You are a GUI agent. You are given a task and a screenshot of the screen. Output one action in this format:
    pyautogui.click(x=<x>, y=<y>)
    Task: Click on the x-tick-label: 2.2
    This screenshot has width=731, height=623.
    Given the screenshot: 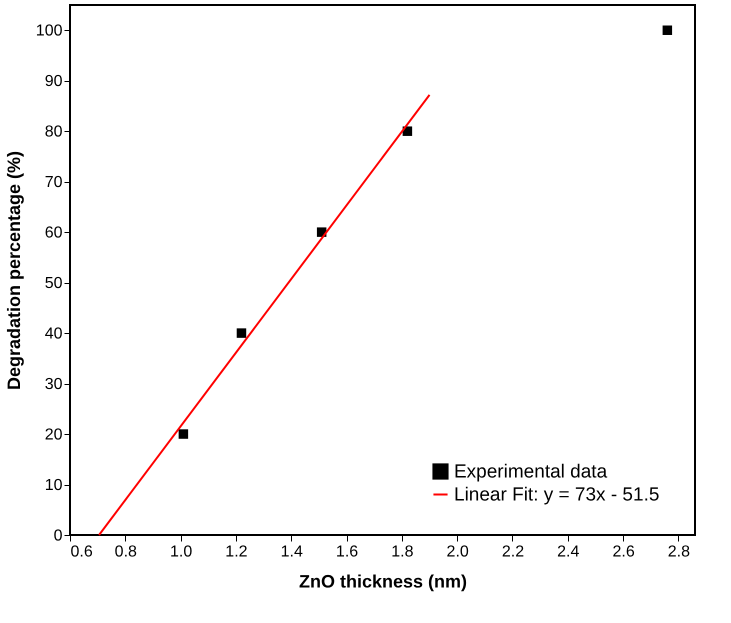 What is the action you would take?
    pyautogui.click(x=513, y=552)
    